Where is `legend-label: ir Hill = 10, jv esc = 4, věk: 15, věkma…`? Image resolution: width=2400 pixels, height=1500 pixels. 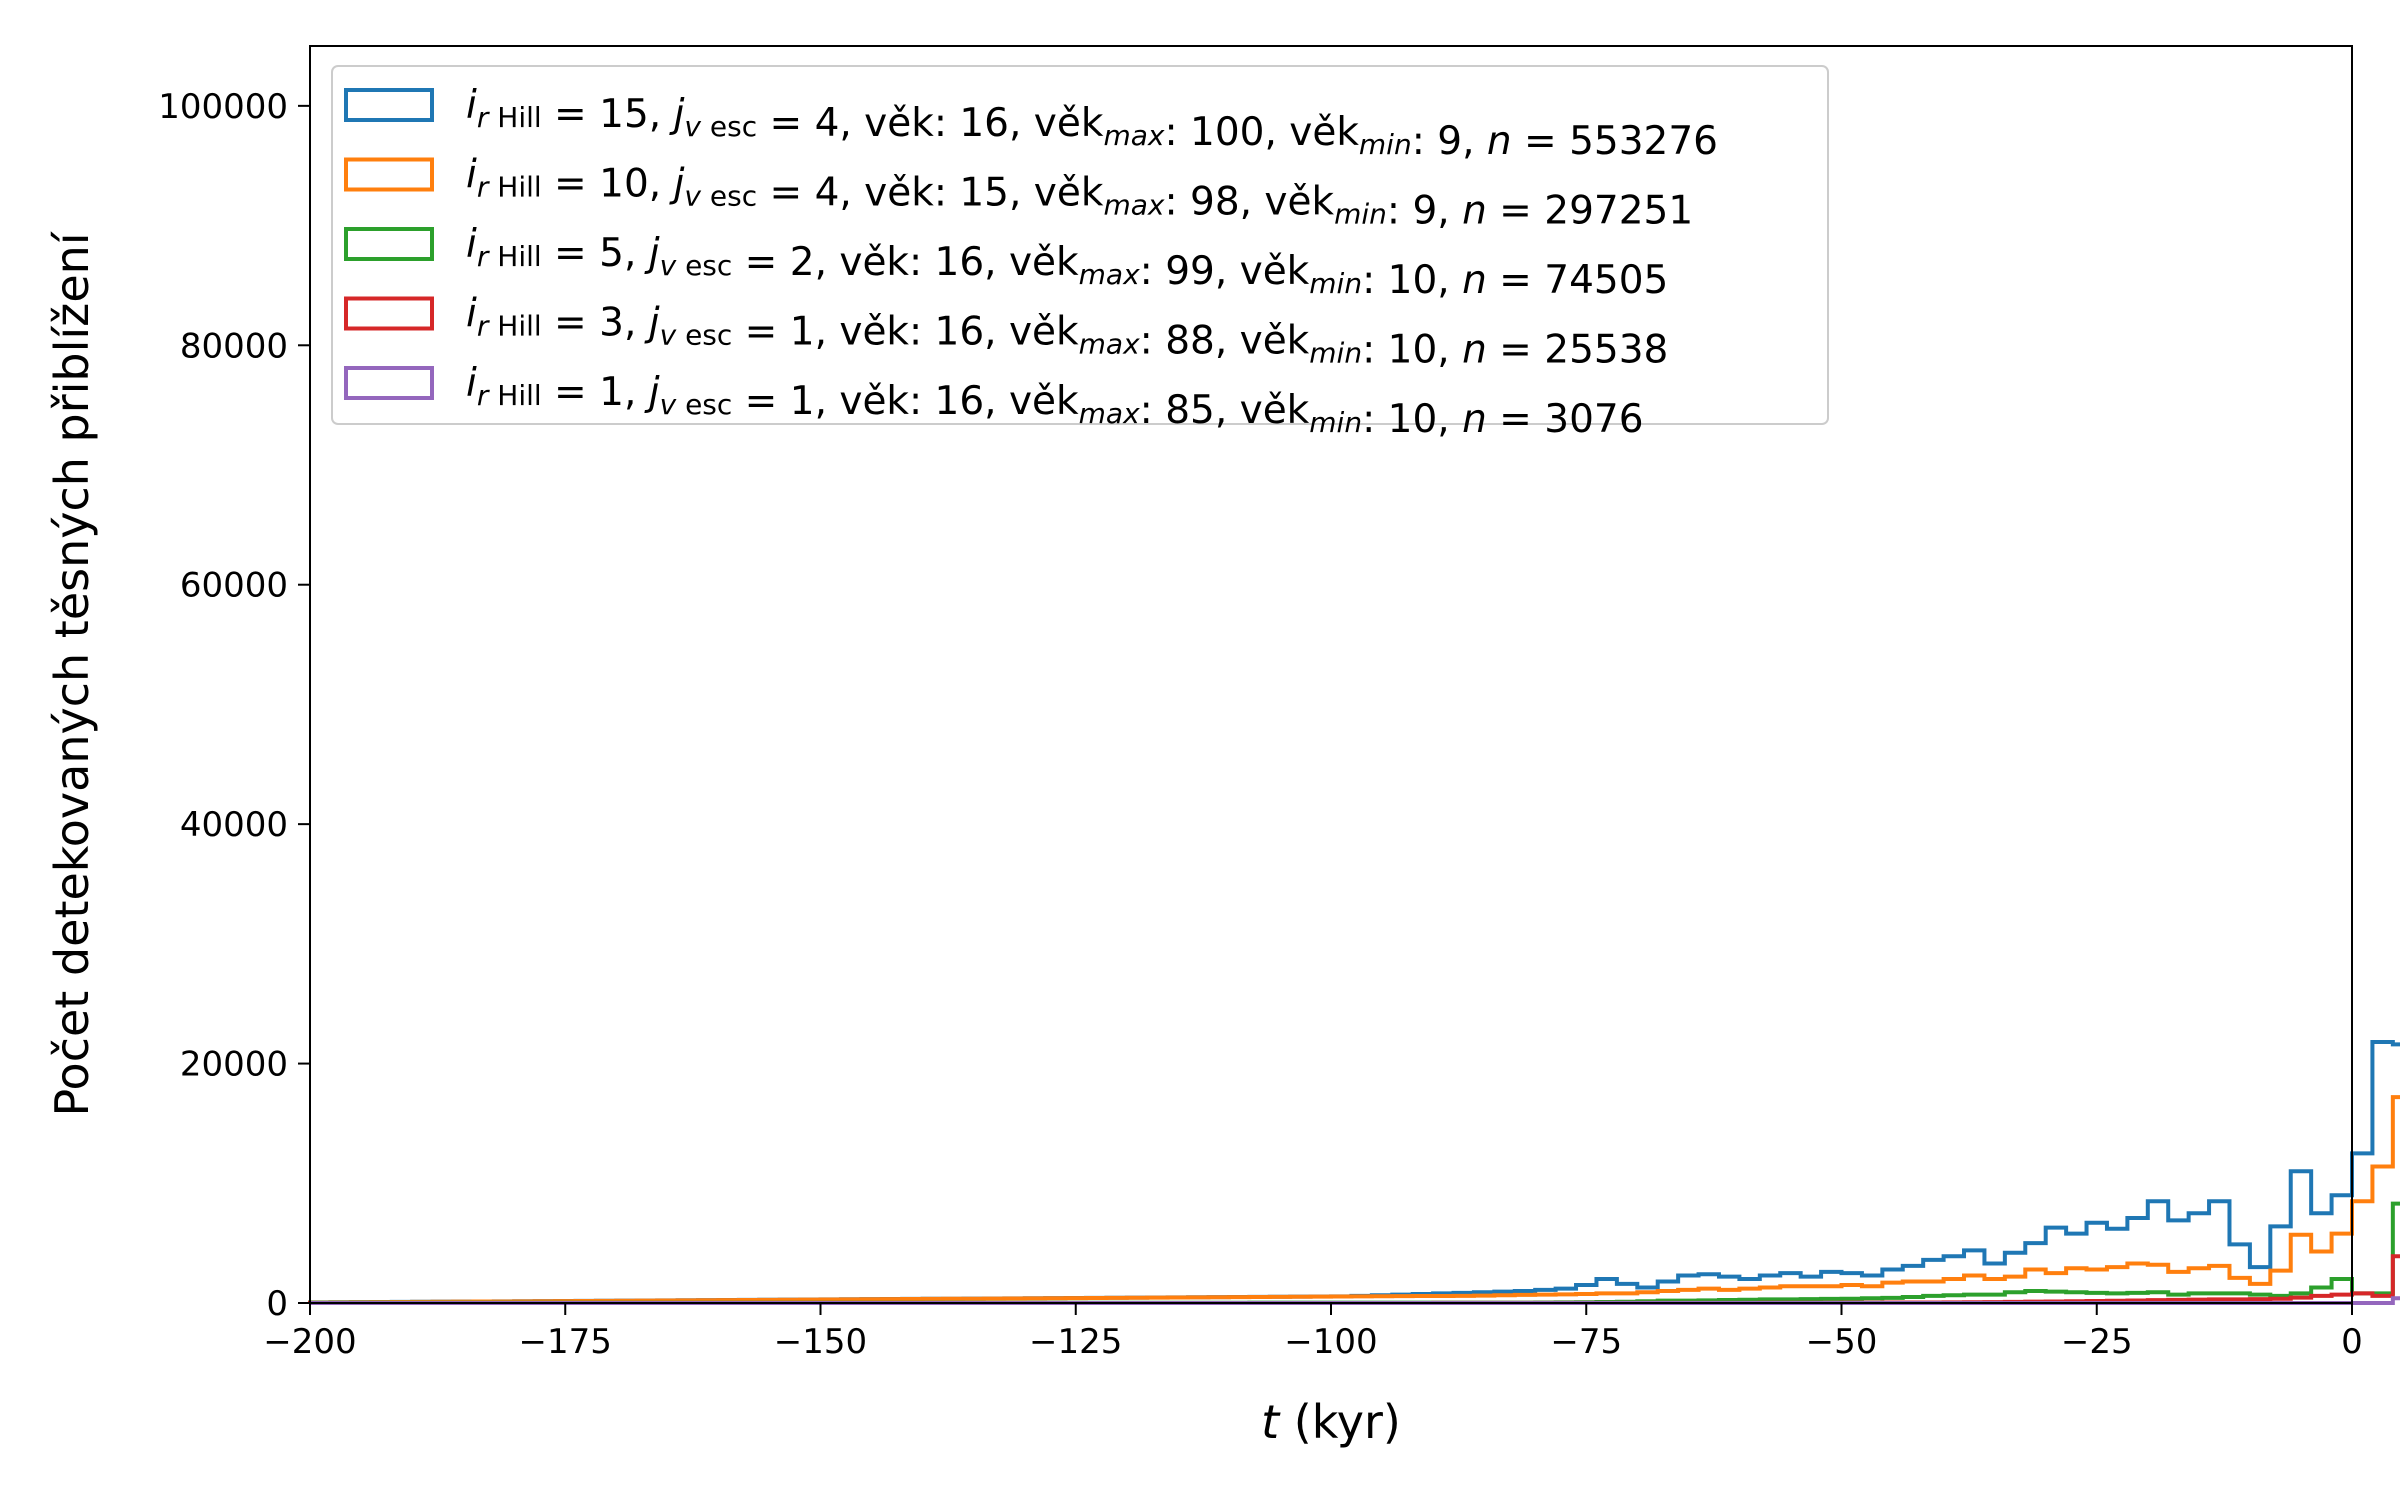 legend-label: ir Hill = 10, jv esc = 4, věk: 15, věkma… is located at coordinates (1079, 193).